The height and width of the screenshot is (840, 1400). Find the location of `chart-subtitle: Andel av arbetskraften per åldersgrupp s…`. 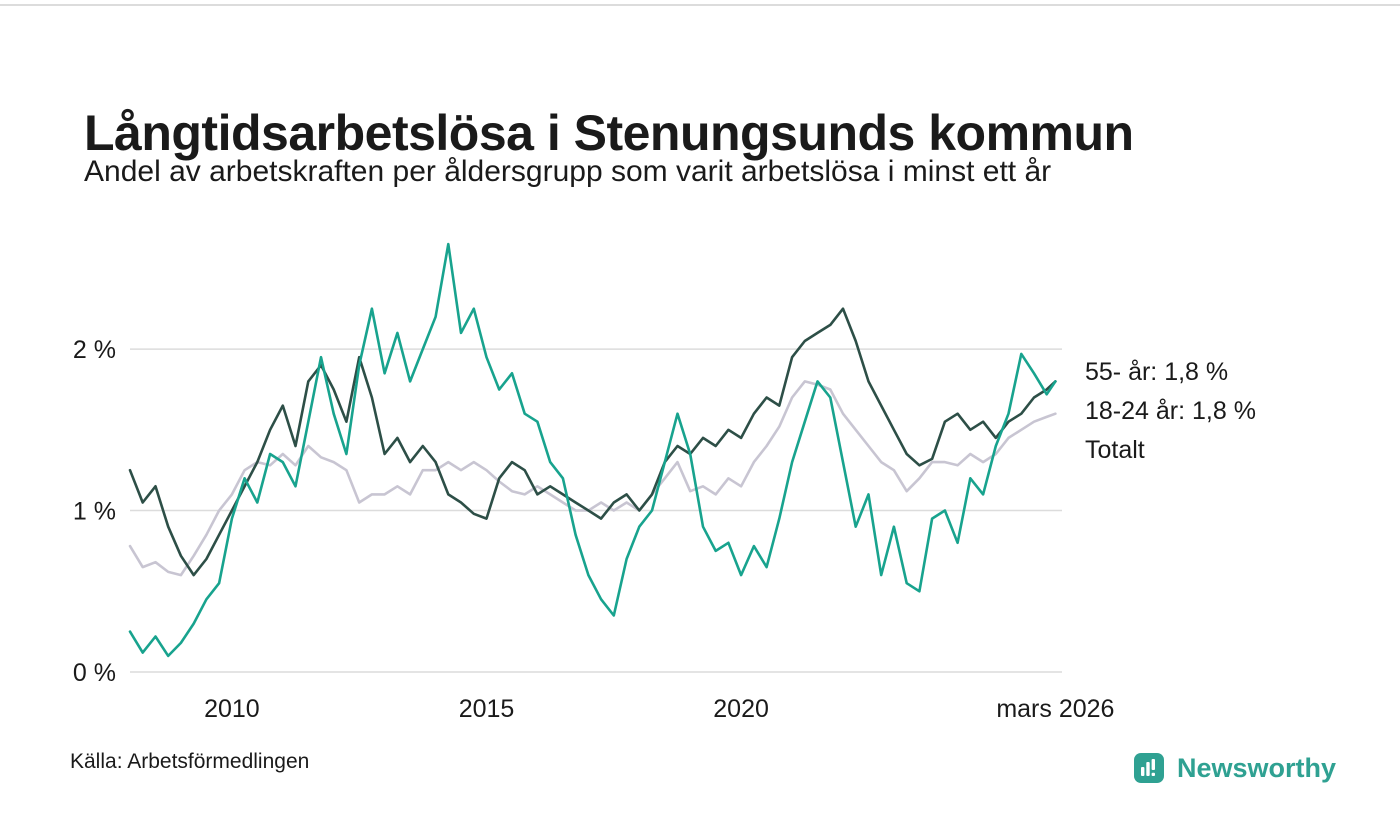

chart-subtitle: Andel av arbetskraften per åldersgrupp s… is located at coordinates (568, 171).